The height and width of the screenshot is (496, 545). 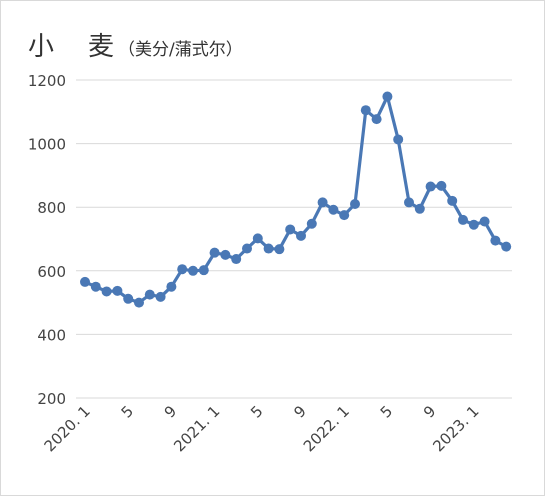 I want to click on y-axis-ticks: 200 400 600 800 1000 1200, so click(x=47, y=240).